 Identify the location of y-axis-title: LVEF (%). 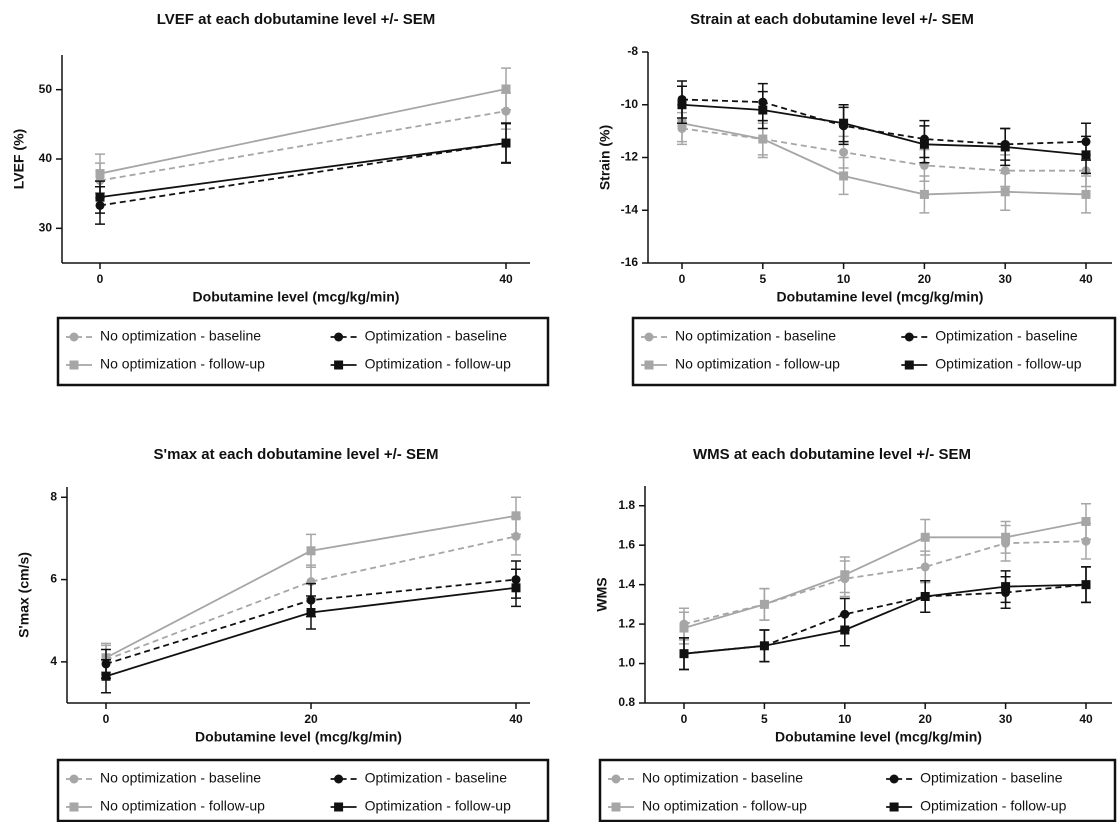
(19, 159).